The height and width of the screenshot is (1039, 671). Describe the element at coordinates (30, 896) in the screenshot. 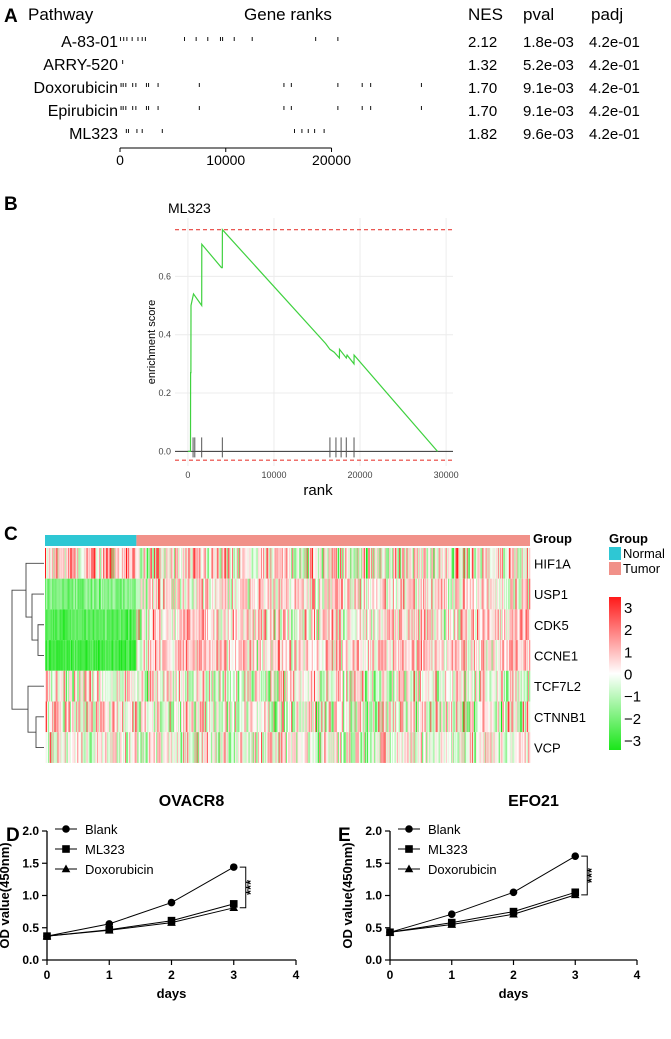

I see `y-tick-label: 1.0` at that location.